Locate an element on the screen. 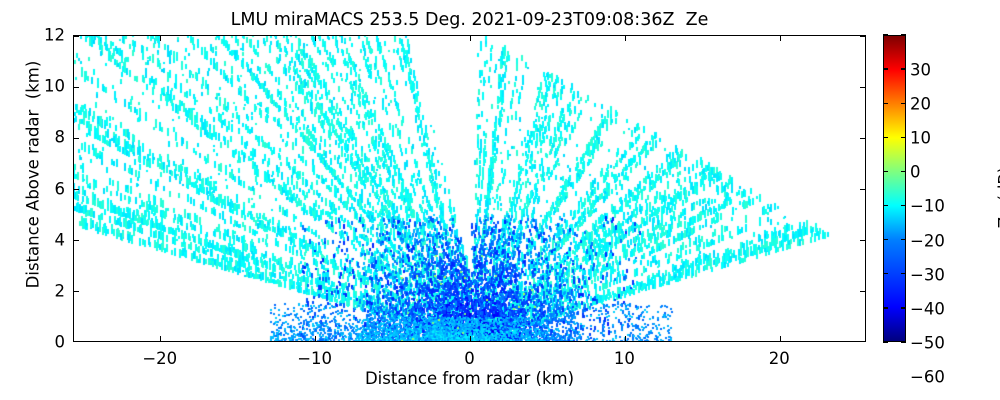 Image resolution: width=1000 pixels, height=400 pixels. y-tick-label: 6 is located at coordinates (60, 188).